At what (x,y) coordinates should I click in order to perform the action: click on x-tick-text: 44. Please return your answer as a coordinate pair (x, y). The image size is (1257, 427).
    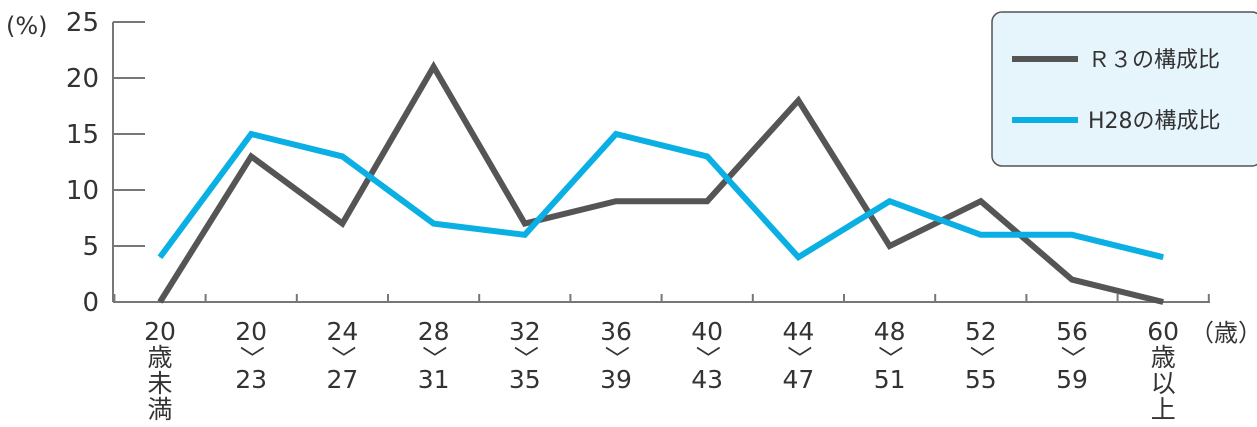
    Looking at the image, I should click on (798, 331).